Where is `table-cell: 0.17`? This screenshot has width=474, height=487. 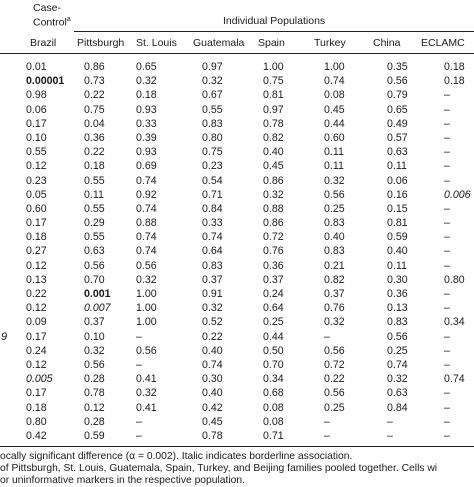 table-cell: 0.17 is located at coordinates (36, 336).